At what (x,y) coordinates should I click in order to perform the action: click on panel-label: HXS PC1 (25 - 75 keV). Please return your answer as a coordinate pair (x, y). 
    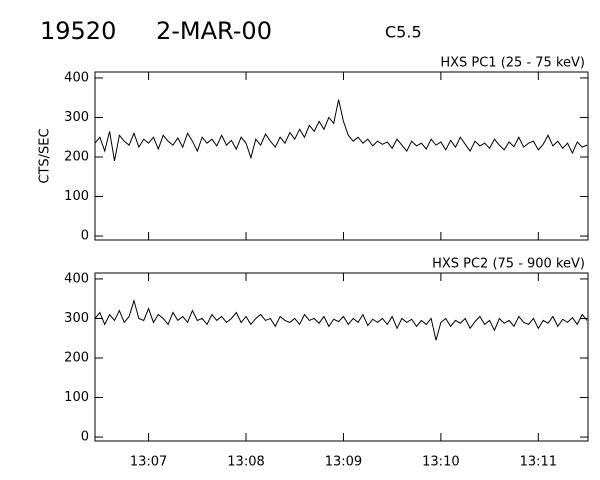
    Looking at the image, I should click on (512, 63).